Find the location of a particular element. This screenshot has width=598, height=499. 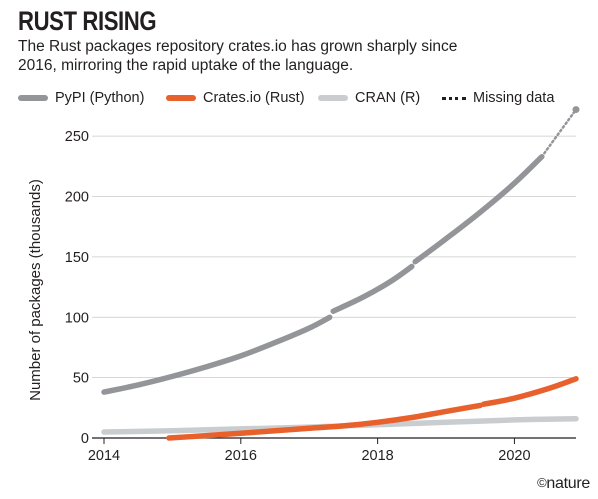

chart-title: RUST RISING is located at coordinates (87, 21).